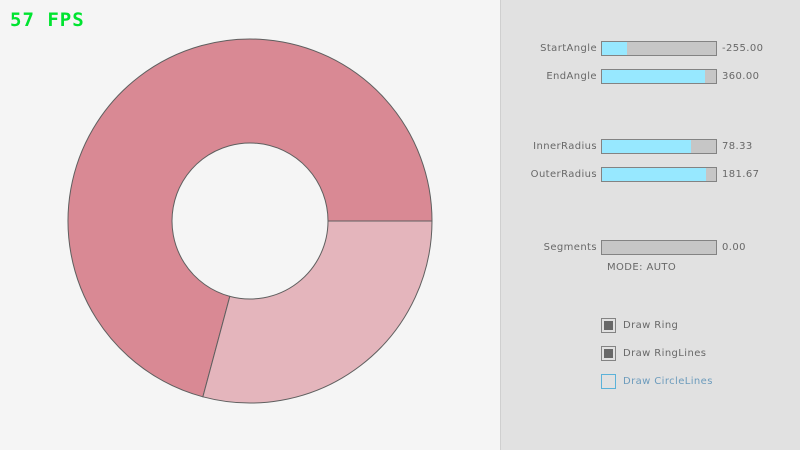 This screenshot has height=450, width=800. I want to click on outer-radius-value: 181.67, so click(741, 174).